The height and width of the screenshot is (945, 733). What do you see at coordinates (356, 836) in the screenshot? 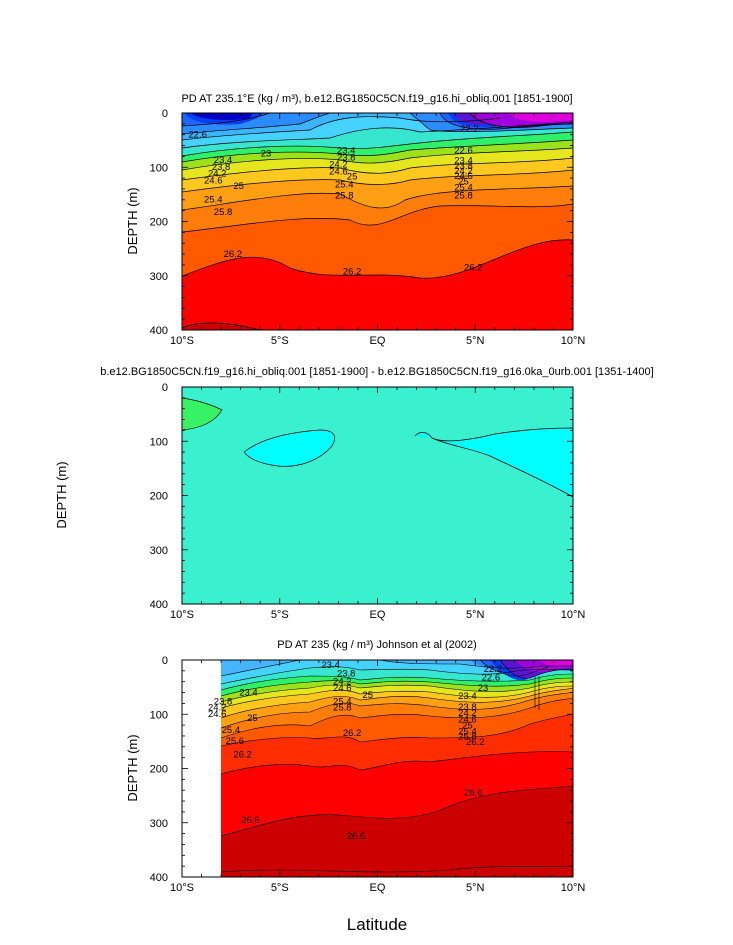
I see `contour-label: 26.6` at bounding box center [356, 836].